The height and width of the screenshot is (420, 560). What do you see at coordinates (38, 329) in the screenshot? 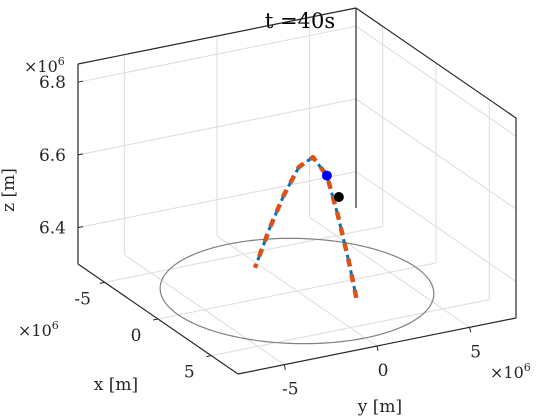
I see `x-exponent-label: ×10⁶` at bounding box center [38, 329].